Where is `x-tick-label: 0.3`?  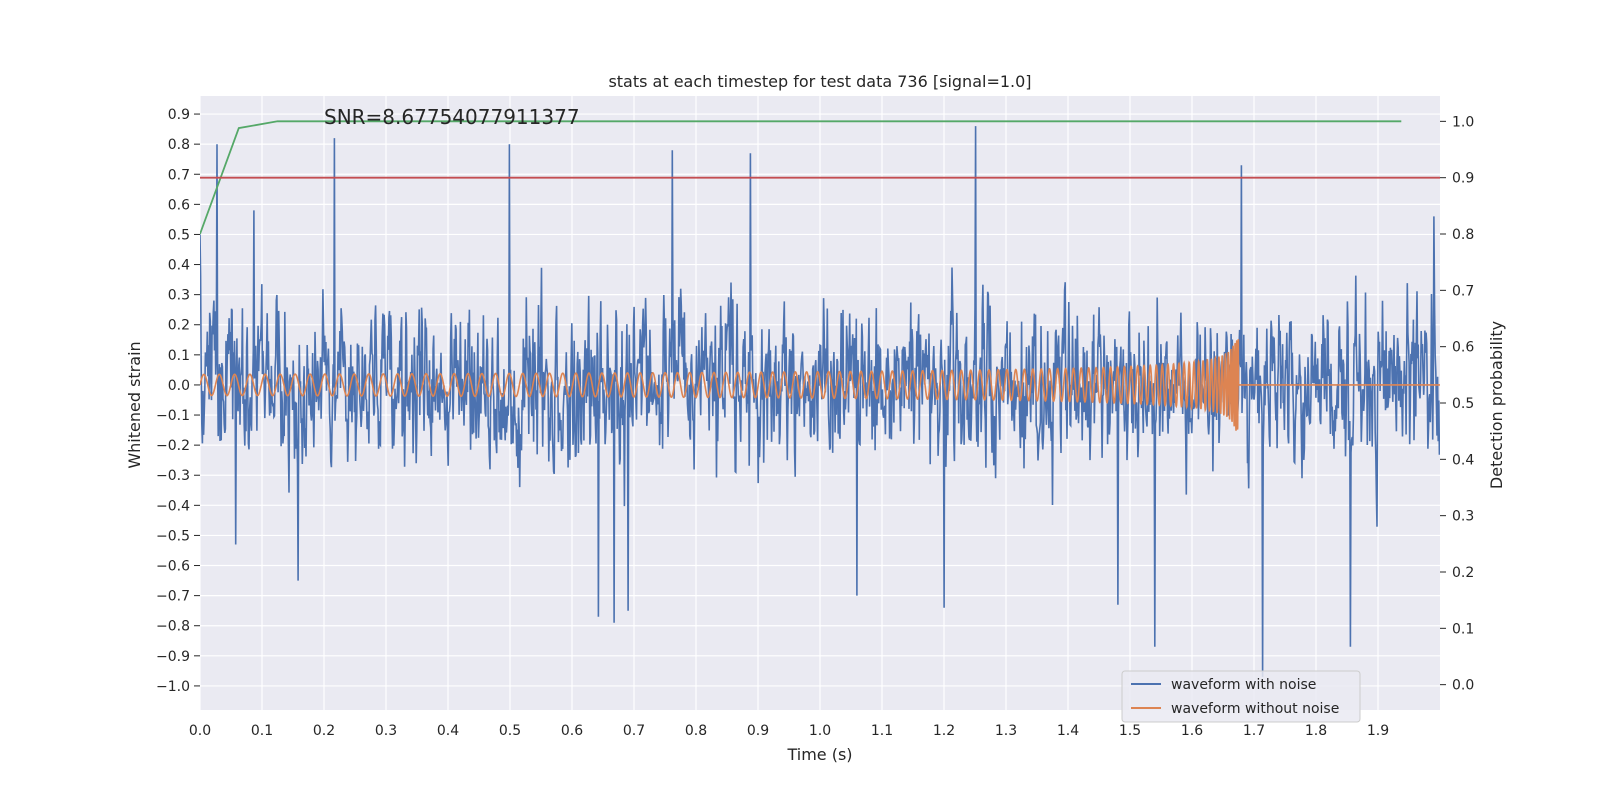
x-tick-label: 0.3 is located at coordinates (386, 731).